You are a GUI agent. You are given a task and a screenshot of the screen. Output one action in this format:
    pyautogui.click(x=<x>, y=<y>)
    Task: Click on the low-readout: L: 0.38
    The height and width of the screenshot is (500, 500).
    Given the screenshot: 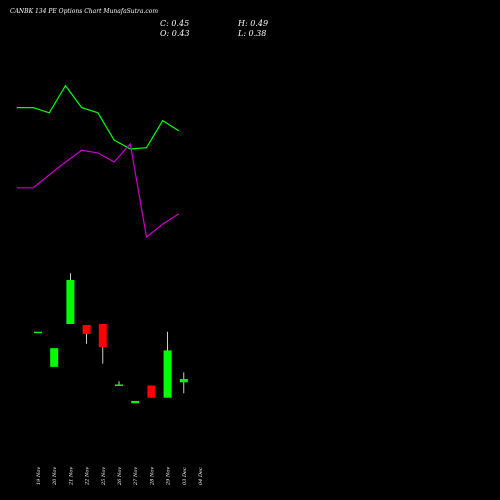 What is the action you would take?
    pyautogui.click(x=251, y=33)
    